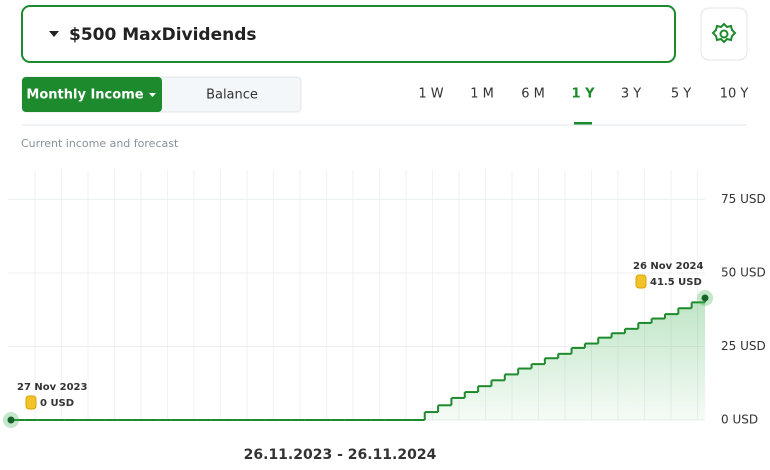 The height and width of the screenshot is (470, 770). What do you see at coordinates (57, 403) in the screenshot?
I see `point-value-label: 0 USD` at bounding box center [57, 403].